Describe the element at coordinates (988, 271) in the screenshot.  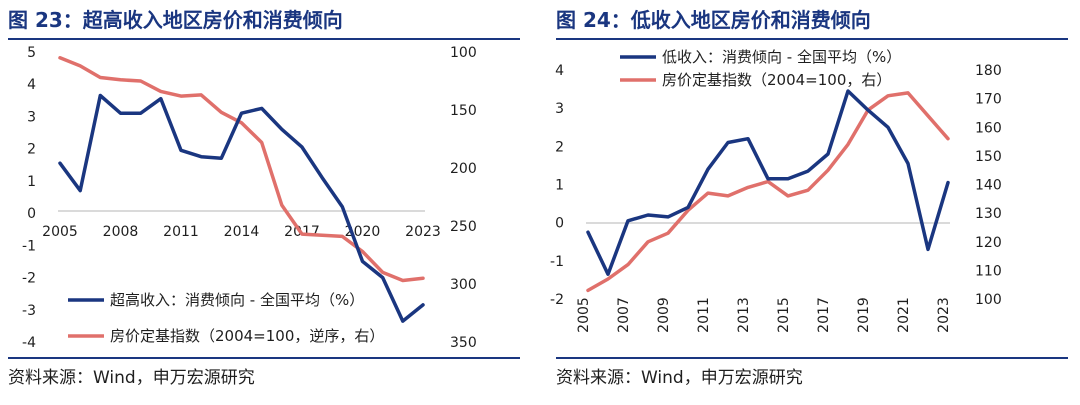
I see `right-axis-tick-label: 110` at that location.